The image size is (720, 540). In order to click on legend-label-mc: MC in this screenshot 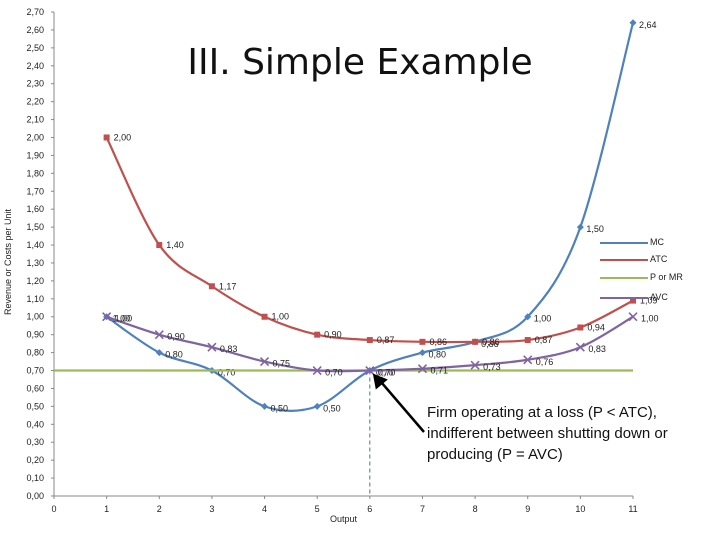, I will do `click(657, 242)`.